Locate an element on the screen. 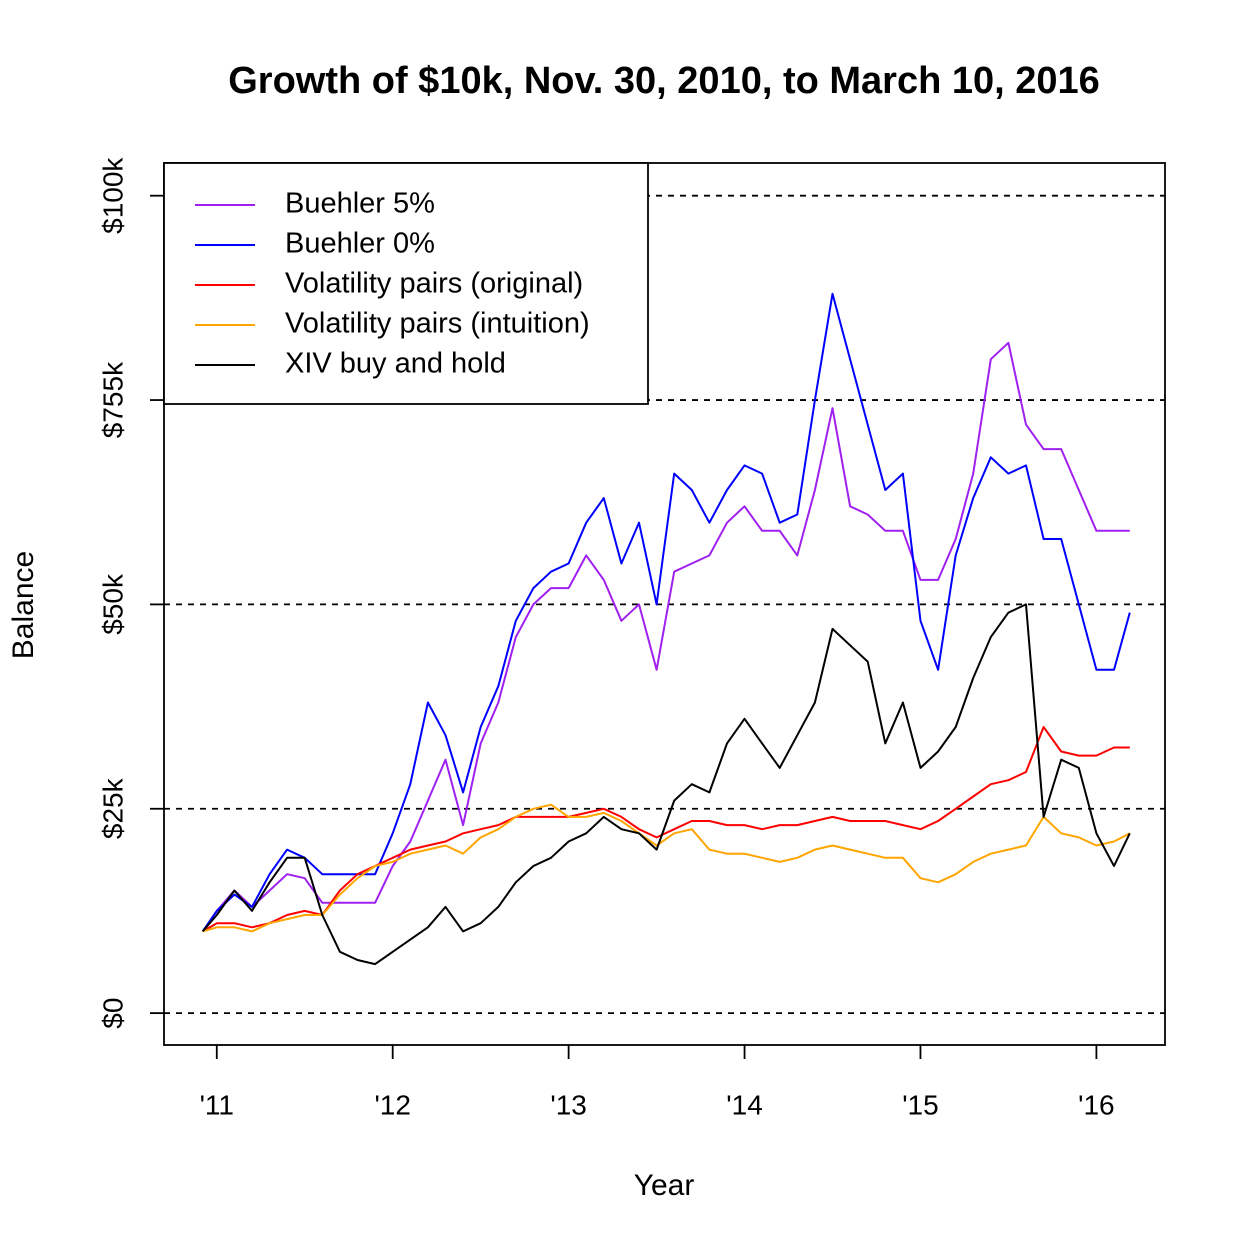 This screenshot has height=1255, width=1250. x-tick-label: '16 is located at coordinates (1096, 1104).